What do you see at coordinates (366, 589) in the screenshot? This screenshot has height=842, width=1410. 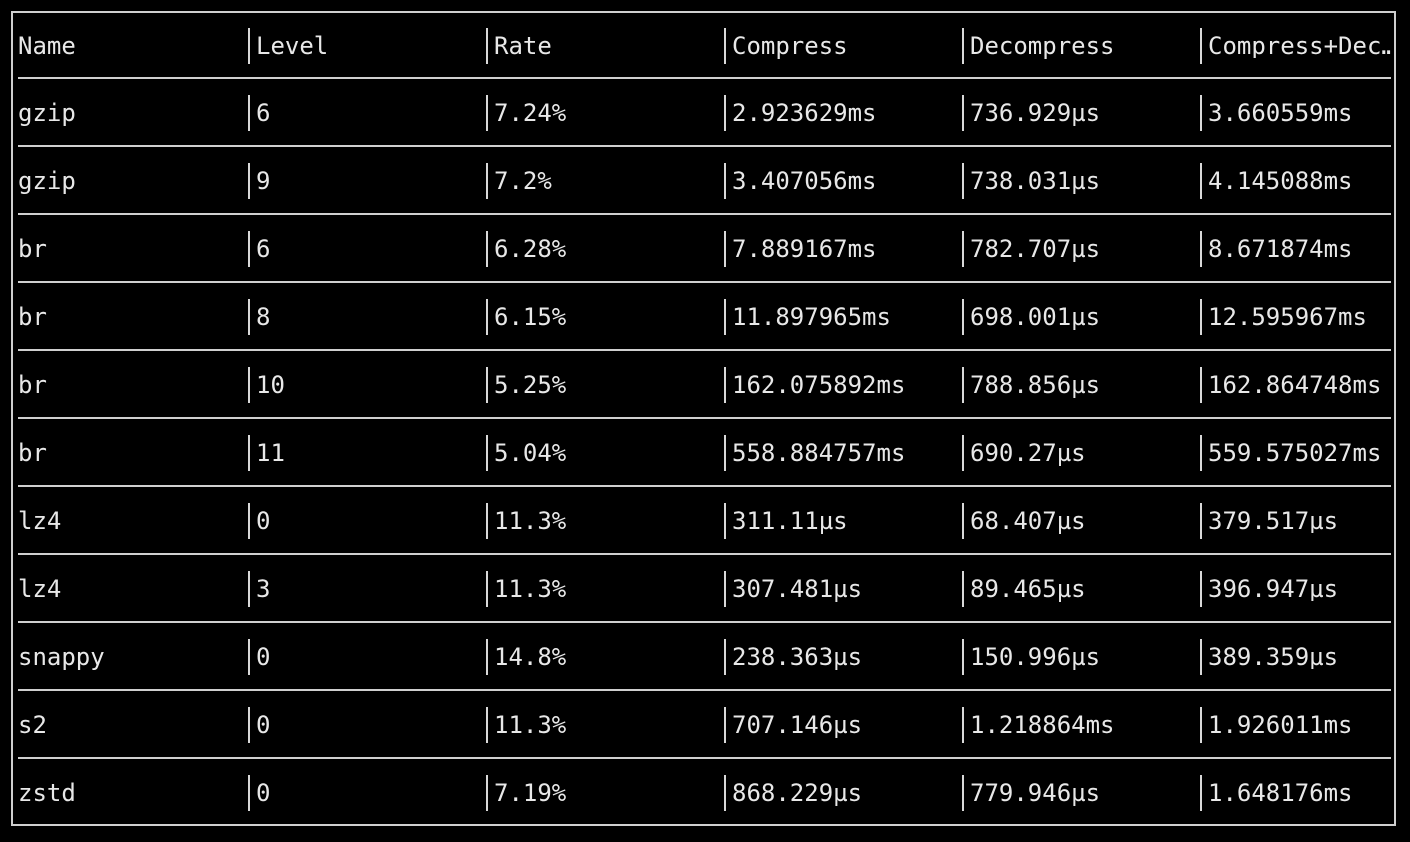 I see `cell-level: 3` at bounding box center [366, 589].